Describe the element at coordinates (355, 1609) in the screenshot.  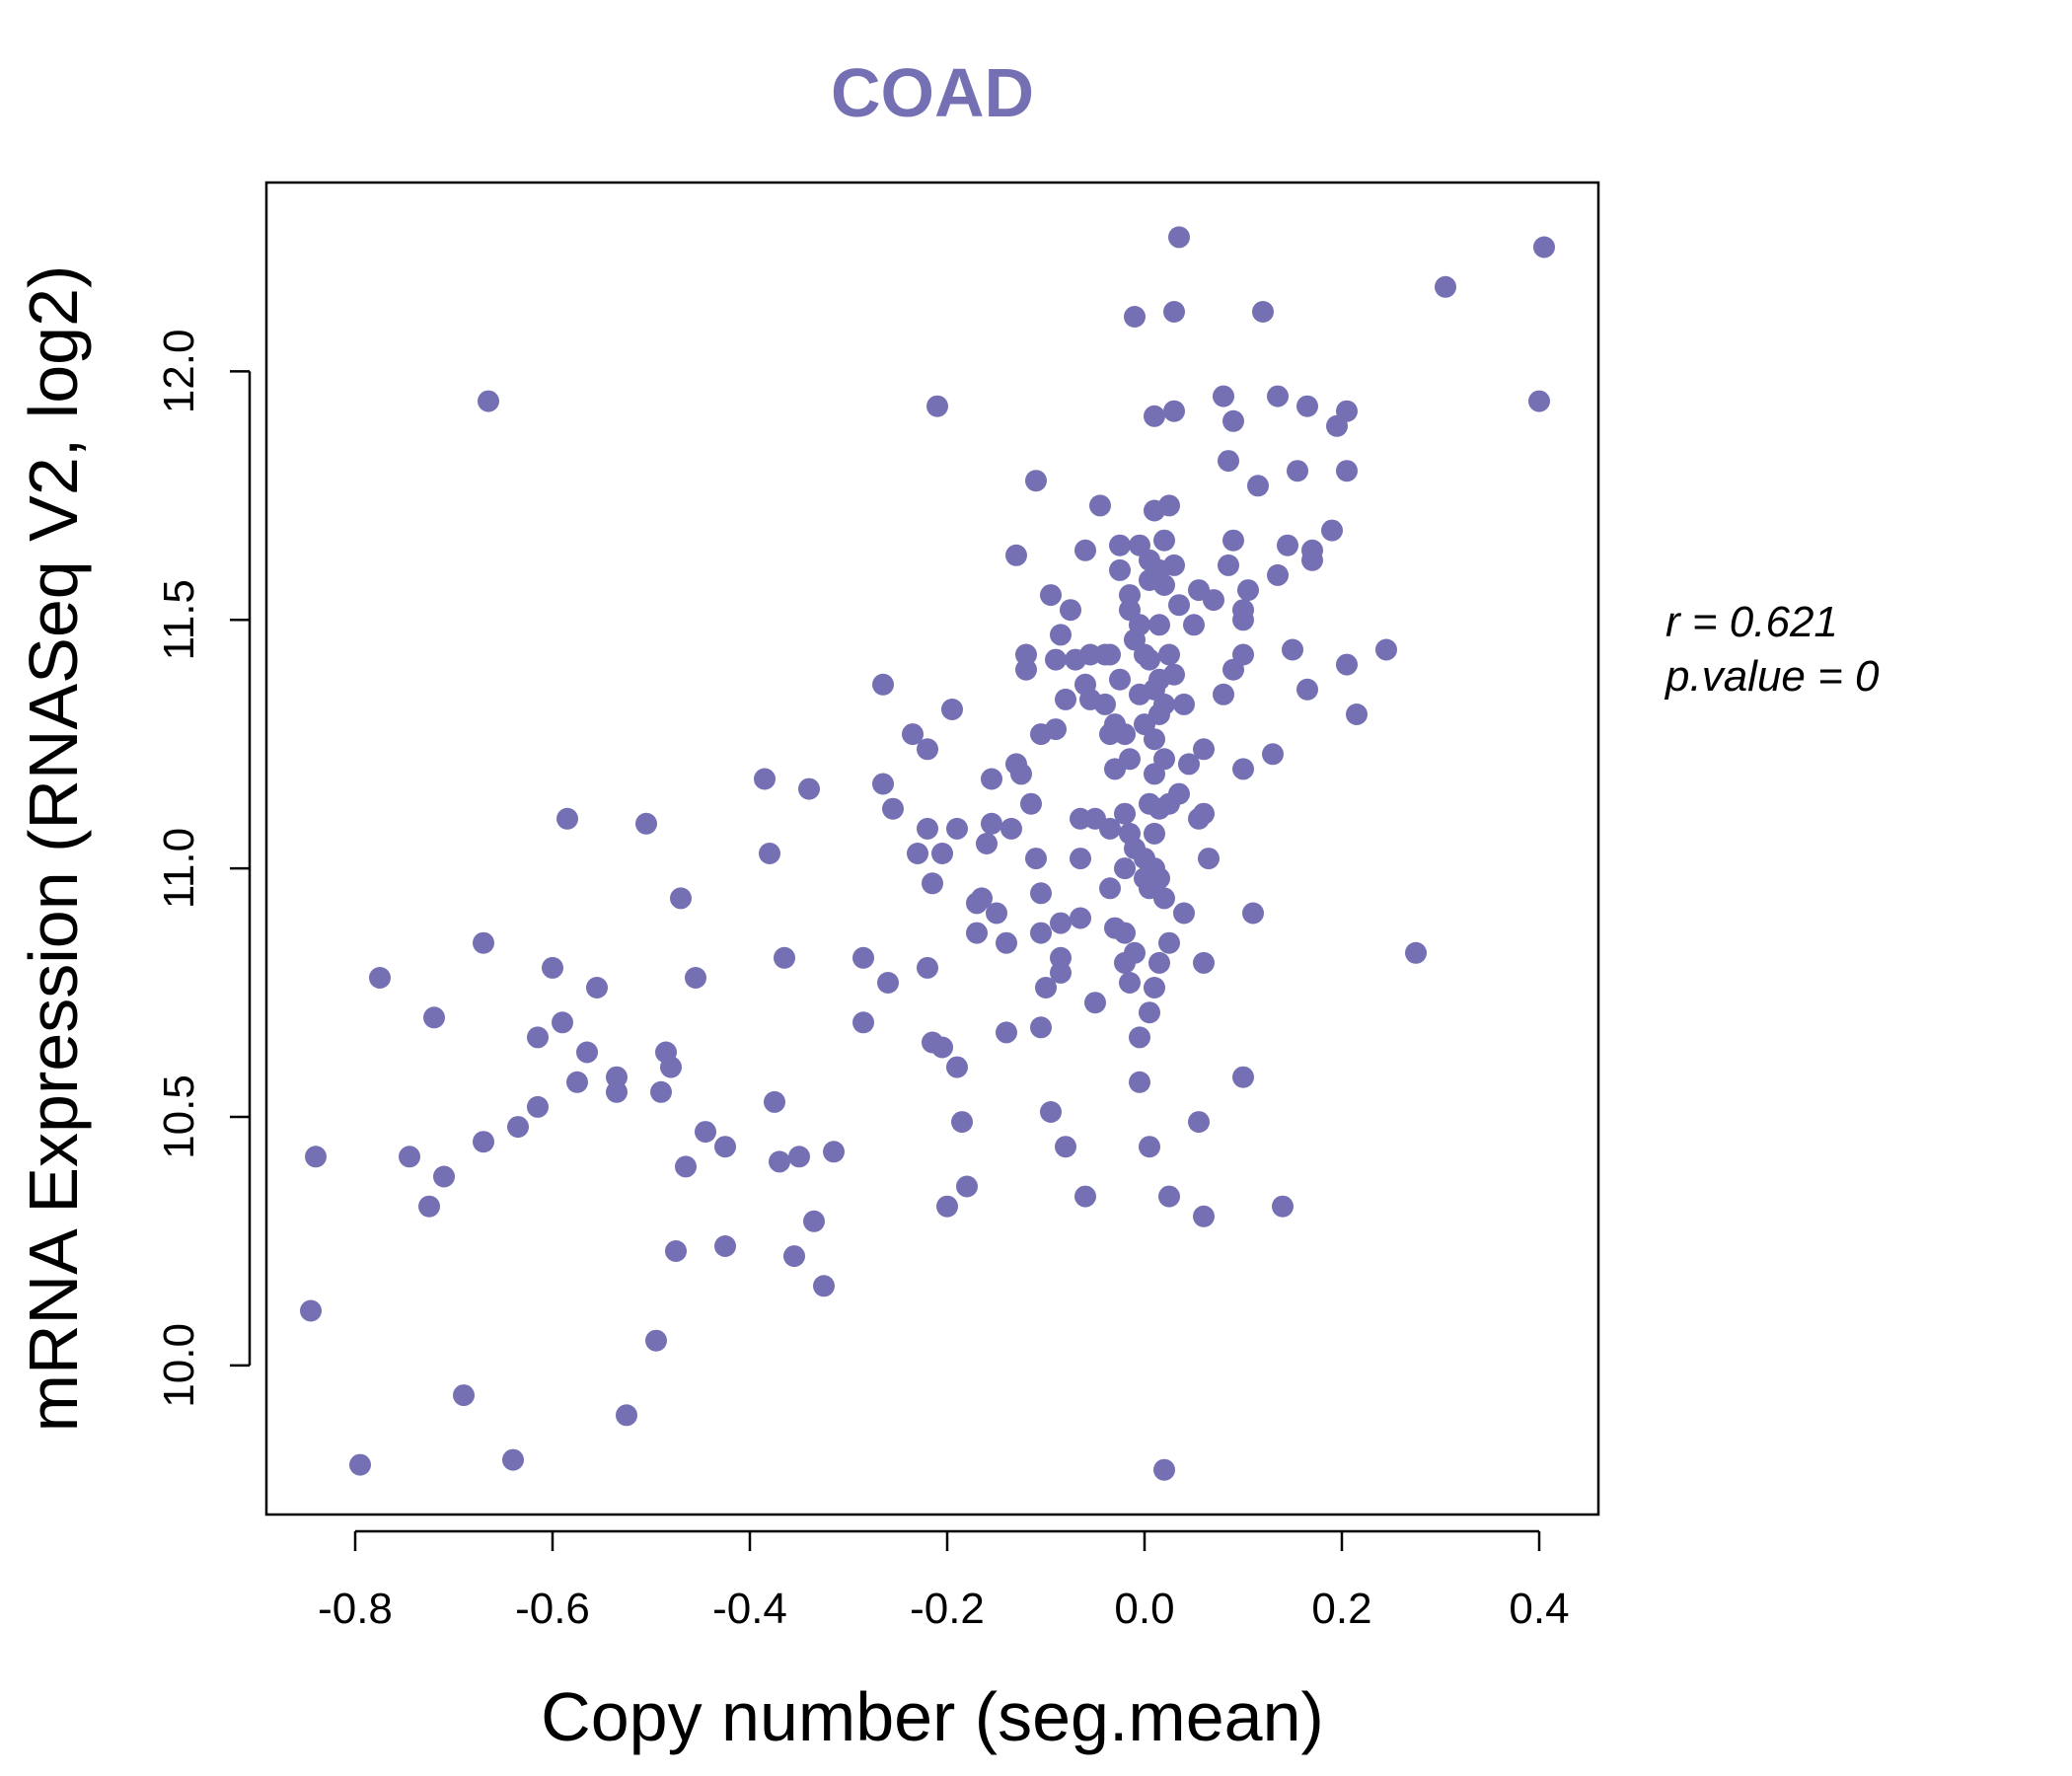
I see `x-tick-label: -0.8` at that location.